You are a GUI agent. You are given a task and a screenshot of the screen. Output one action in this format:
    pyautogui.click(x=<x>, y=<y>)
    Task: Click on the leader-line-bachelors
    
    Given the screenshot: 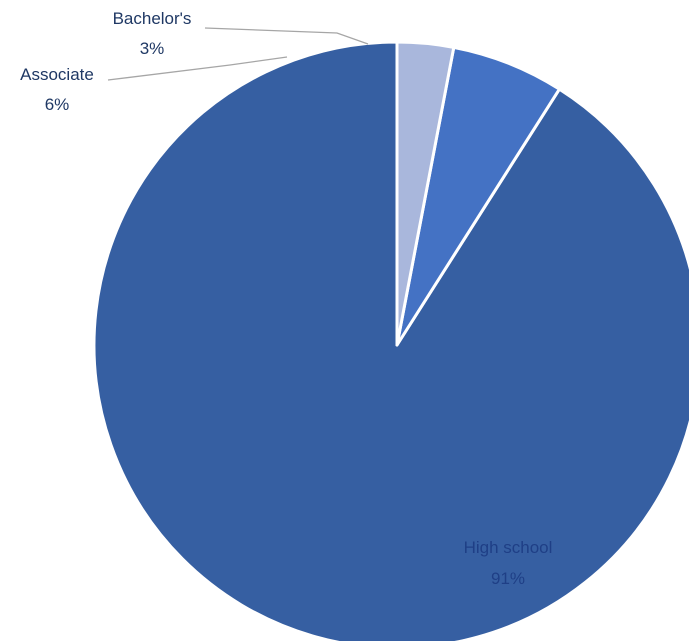 What is the action you would take?
    pyautogui.click(x=286, y=36)
    